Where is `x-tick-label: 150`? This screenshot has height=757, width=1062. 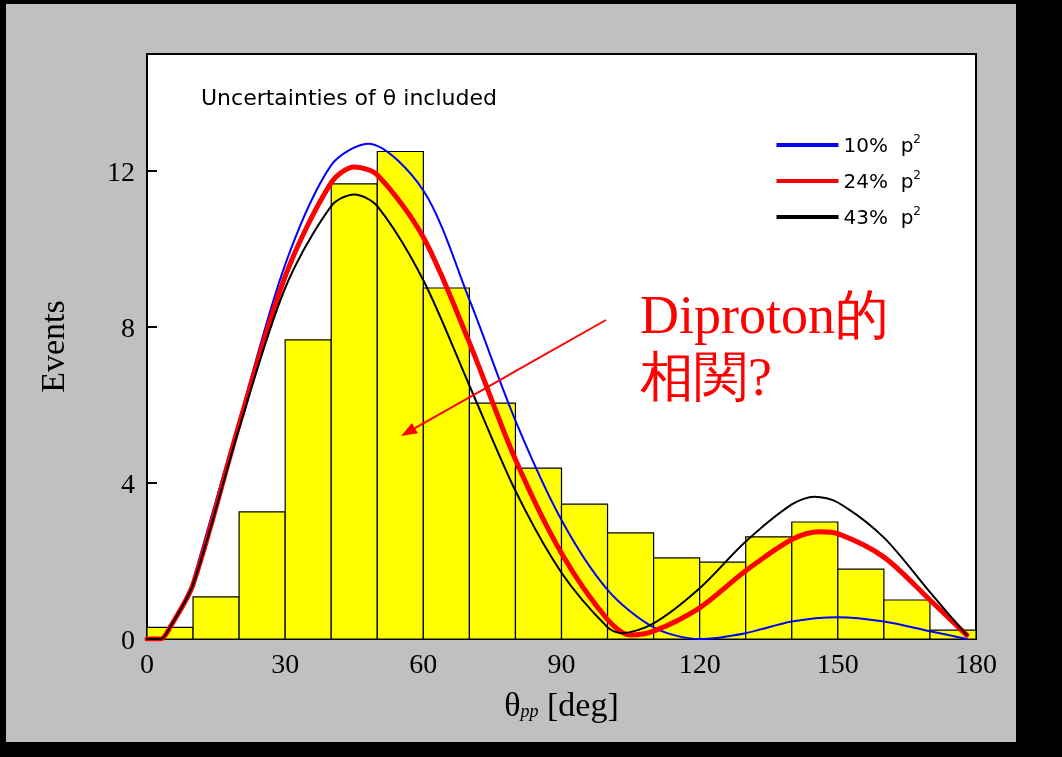 x-tick-label: 150 is located at coordinates (837, 663).